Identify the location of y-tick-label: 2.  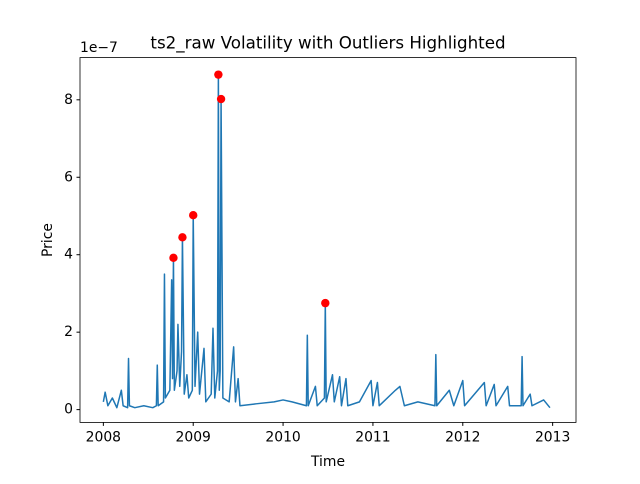
(68, 332).